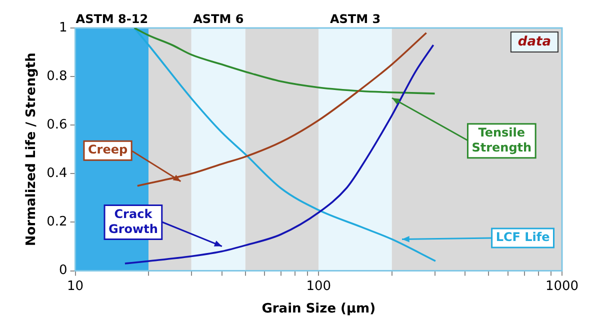 The width and height of the screenshot is (592, 331). What do you see at coordinates (57, 174) in the screenshot?
I see `y-tick-label: 0.4` at bounding box center [57, 174].